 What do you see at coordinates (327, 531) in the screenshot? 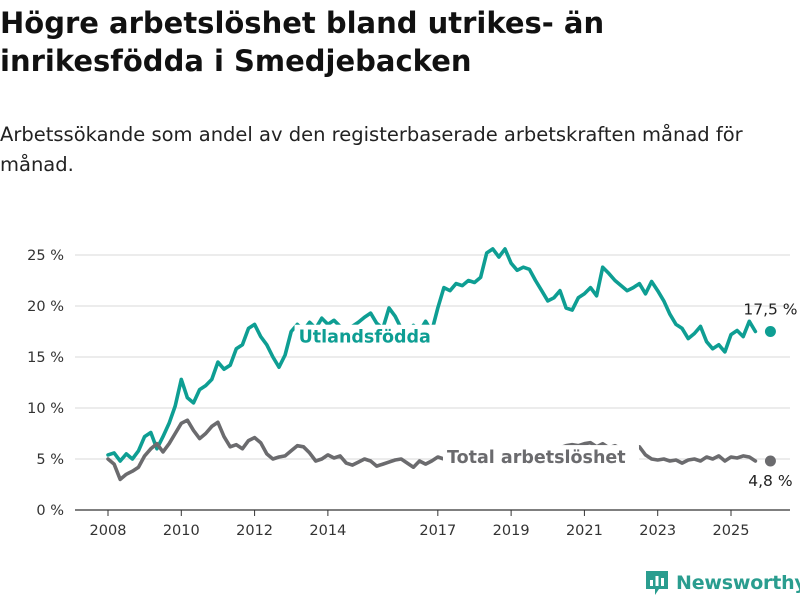
I see `x-tick-label: 2014` at bounding box center [327, 531].